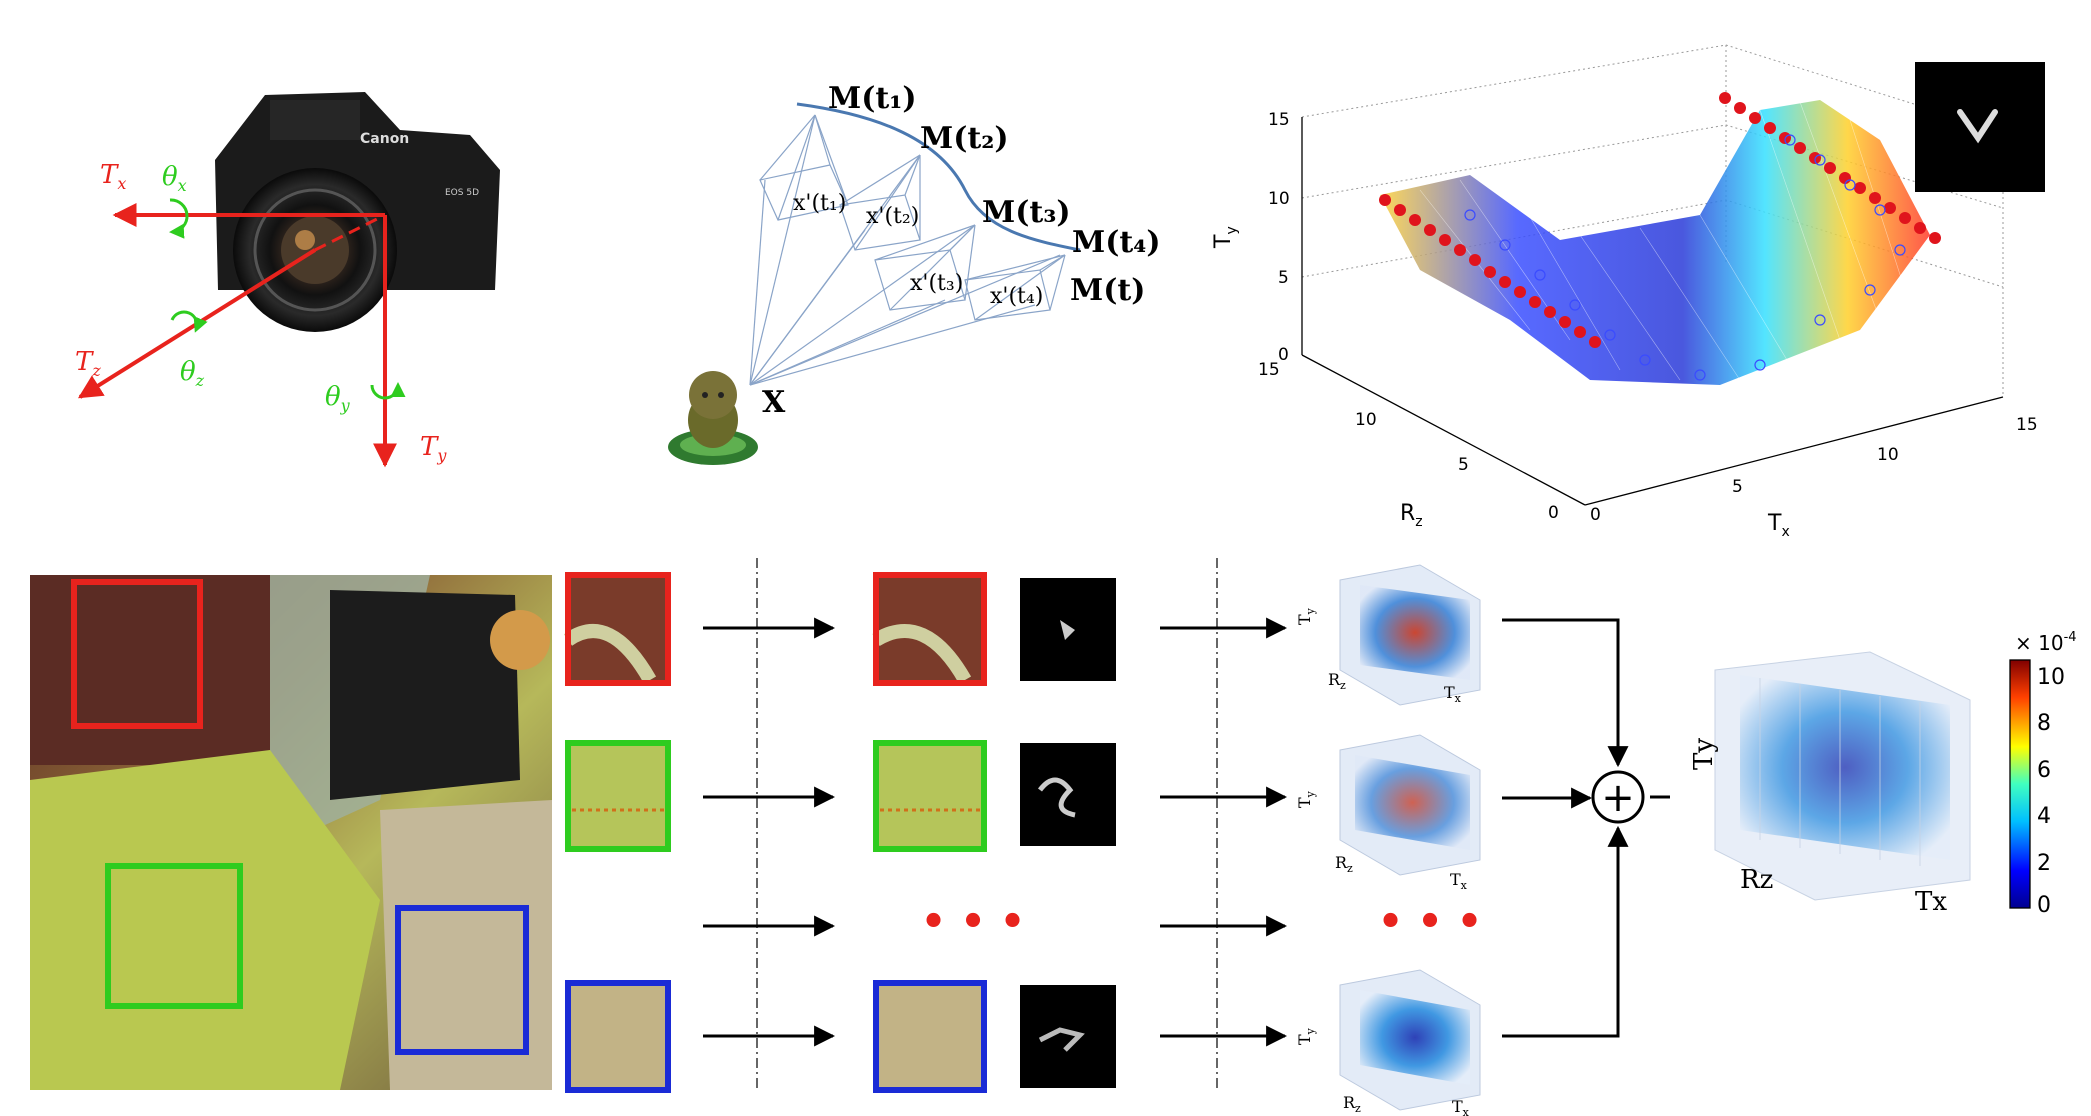 This screenshot has height=1116, width=2091. Describe the element at coordinates (174, 178) in the screenshot. I see `theta-x-label: θx` at that location.